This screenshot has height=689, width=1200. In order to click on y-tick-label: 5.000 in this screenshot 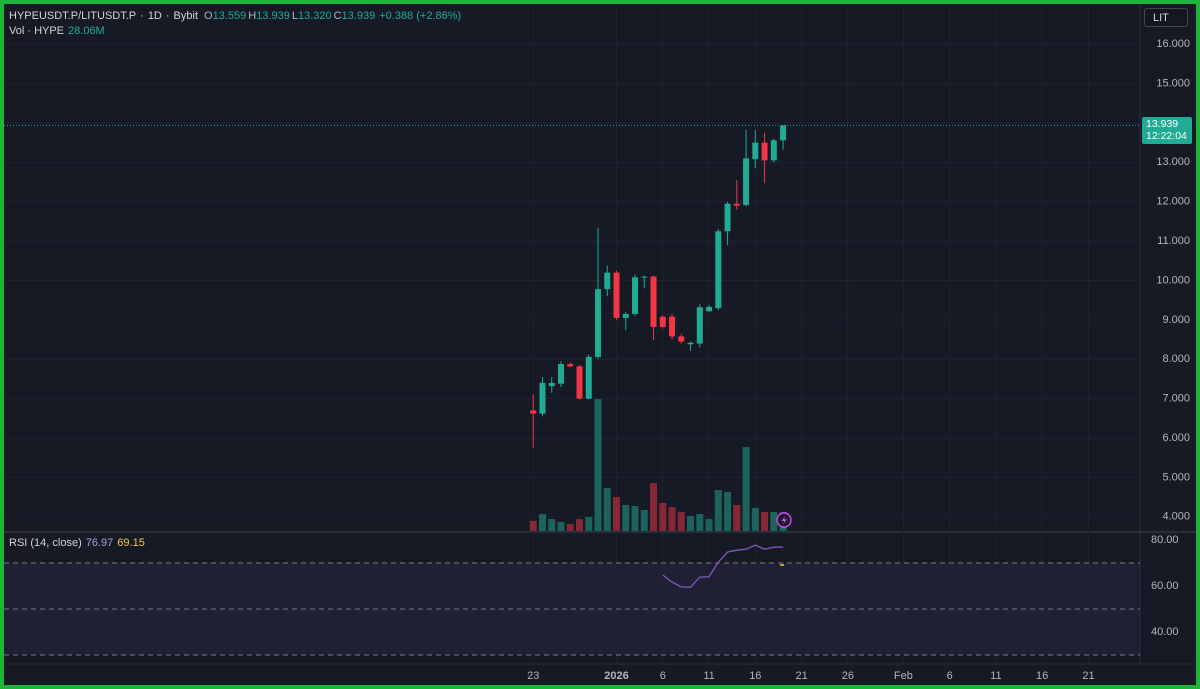, I will do `click(1176, 477)`.